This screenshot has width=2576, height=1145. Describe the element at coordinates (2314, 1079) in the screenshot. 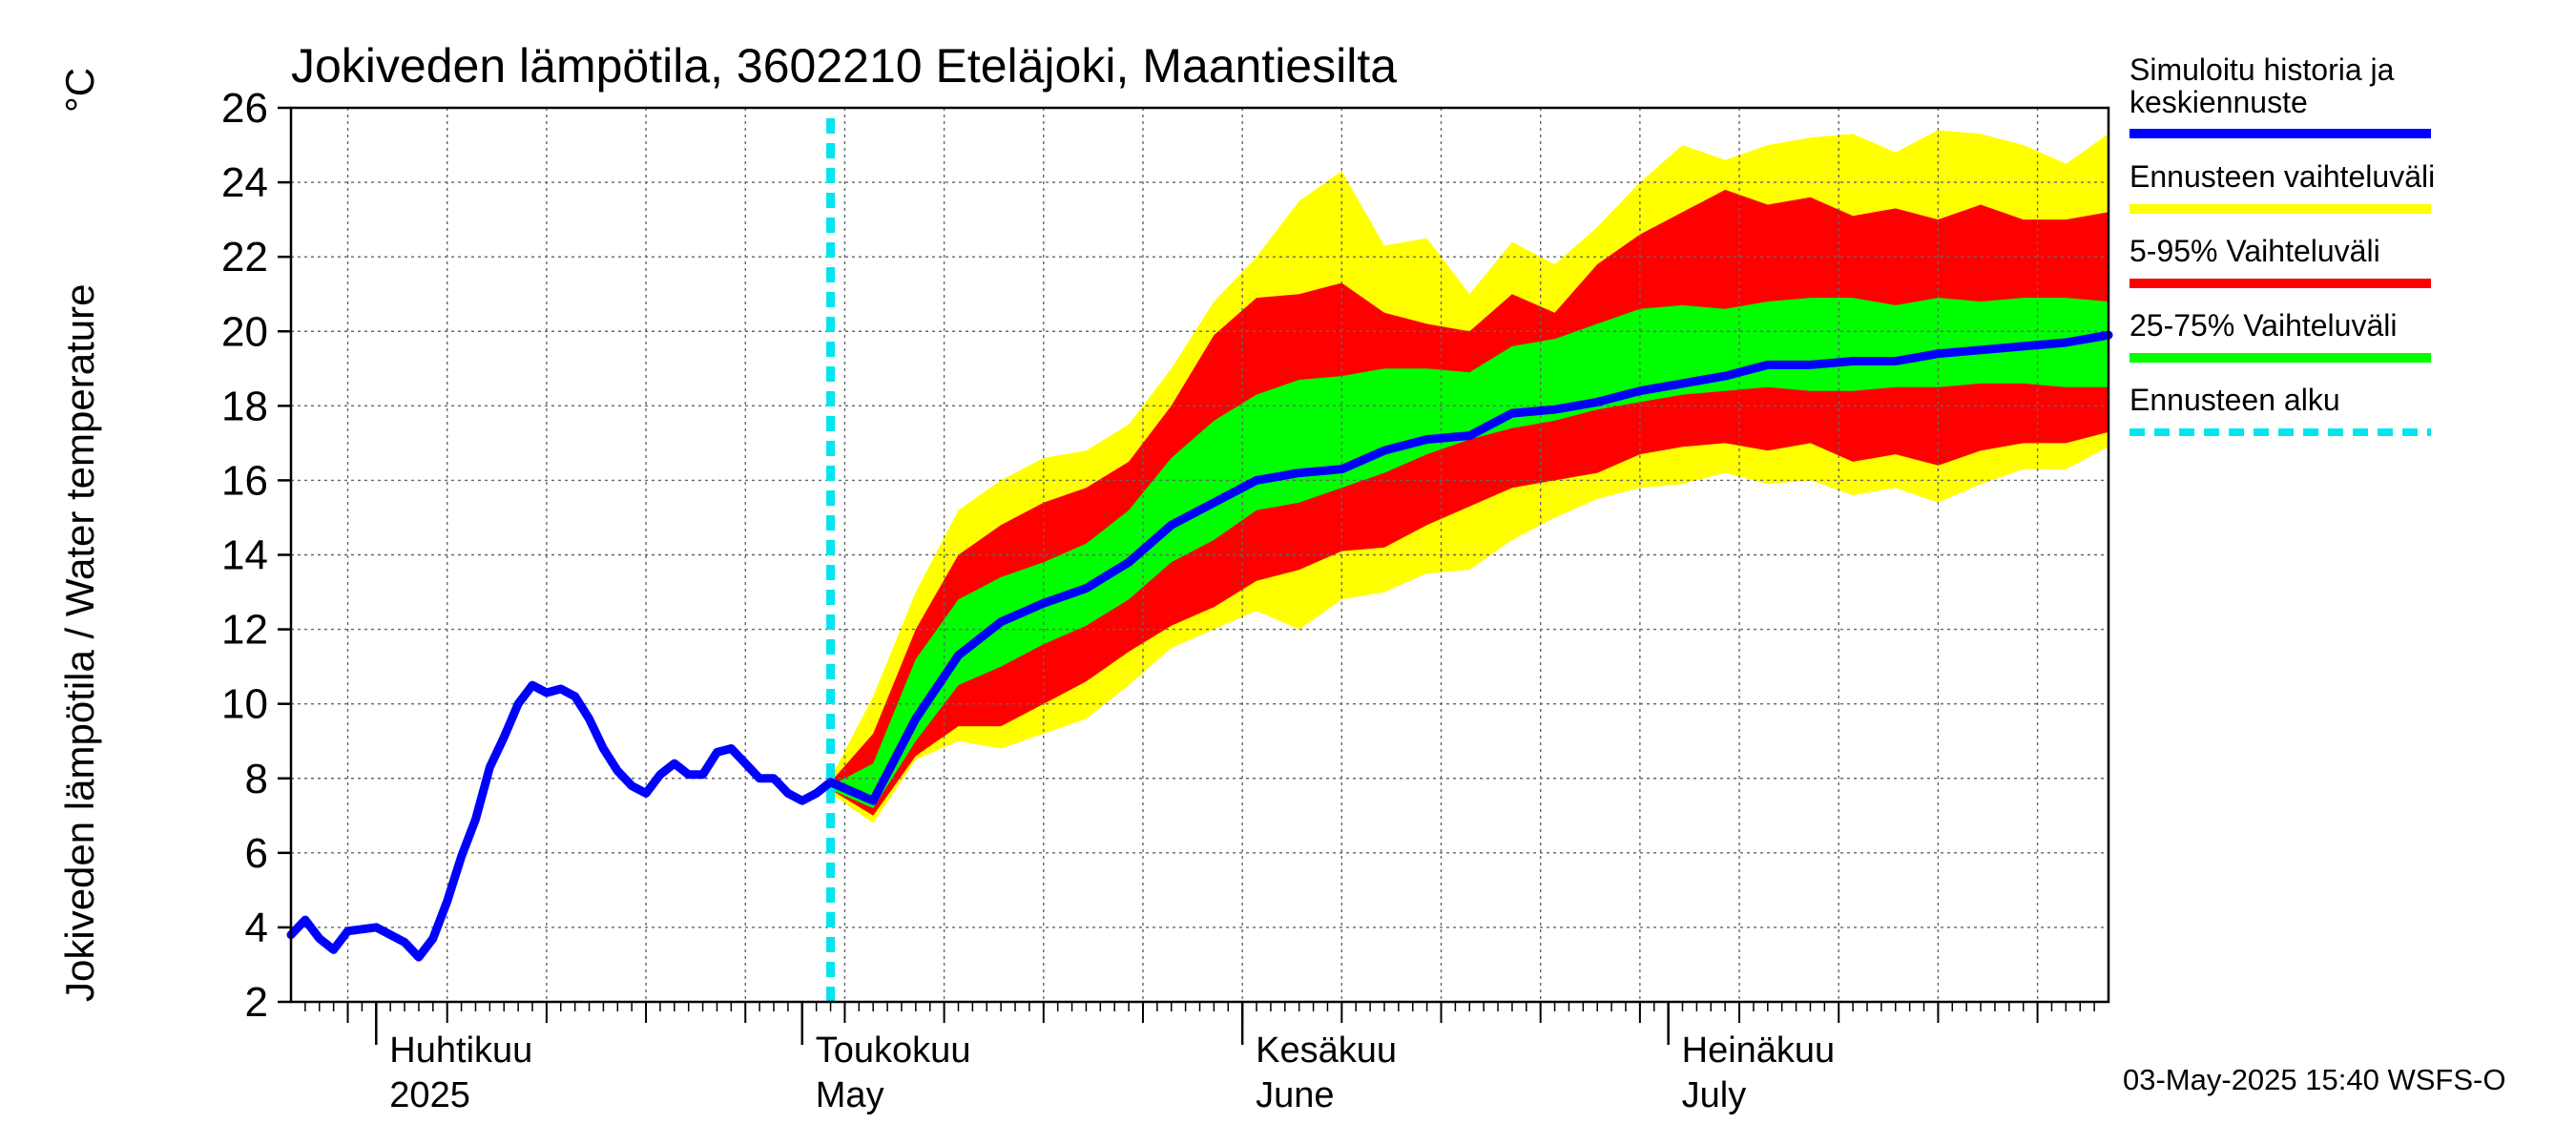

I see `footer-timestamp: 03-May-2025 15:40 WSFS-O` at that location.